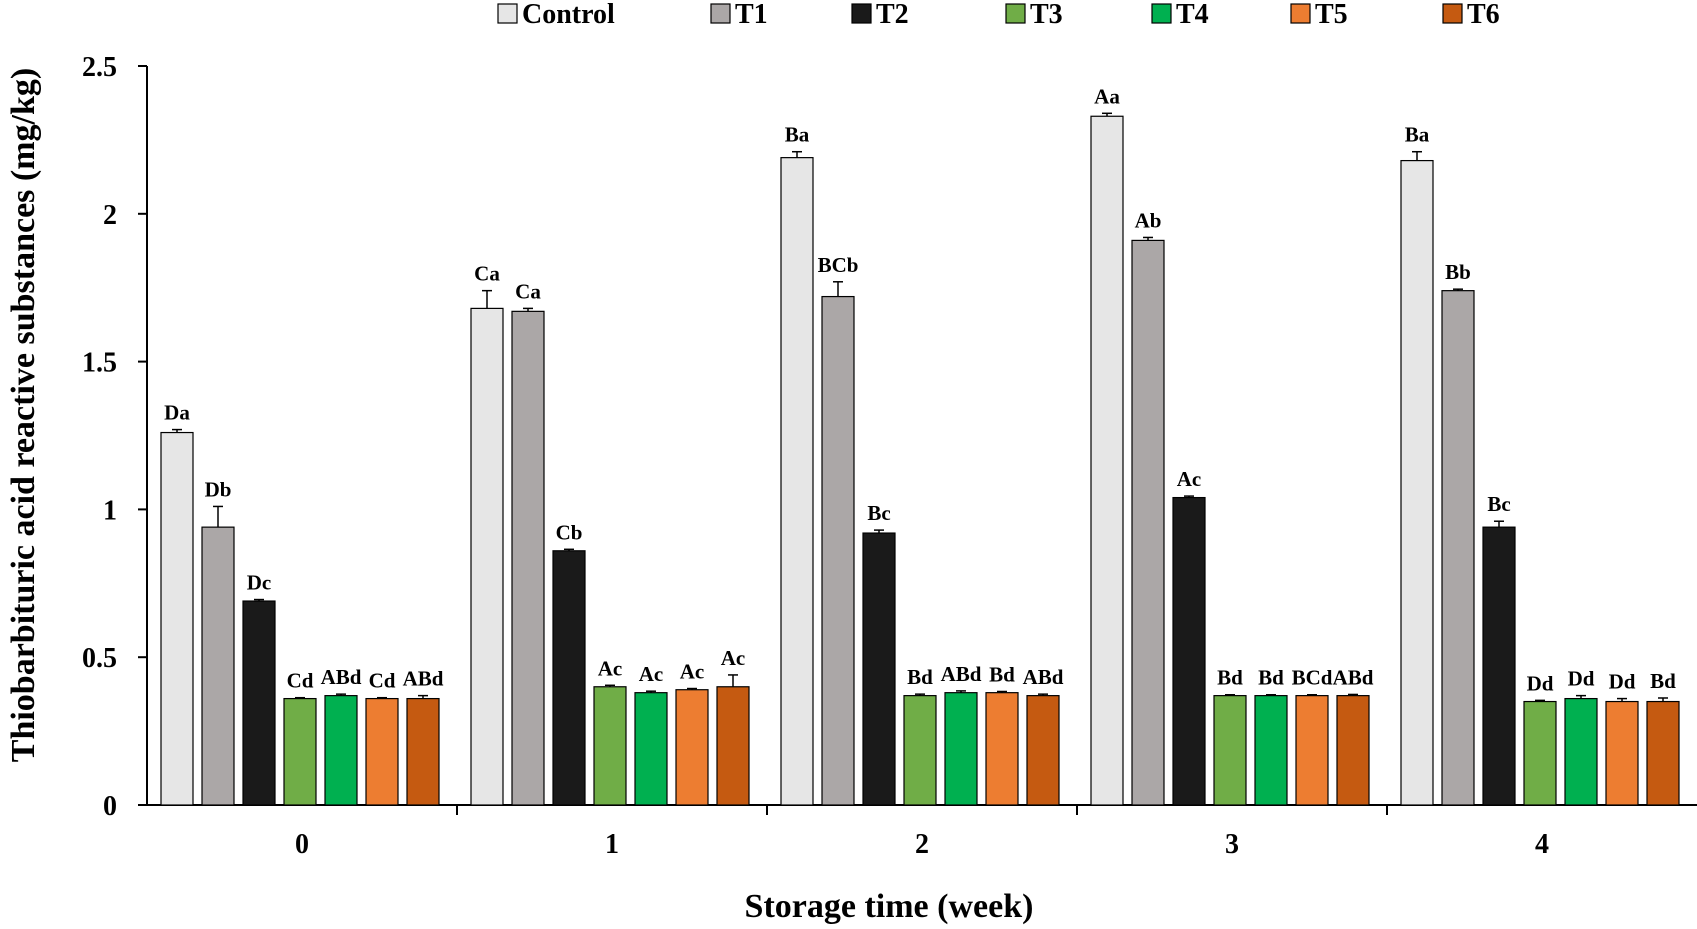 This screenshot has height=929, width=1697. What do you see at coordinates (838, 265) in the screenshot?
I see `data-label: BCb` at bounding box center [838, 265].